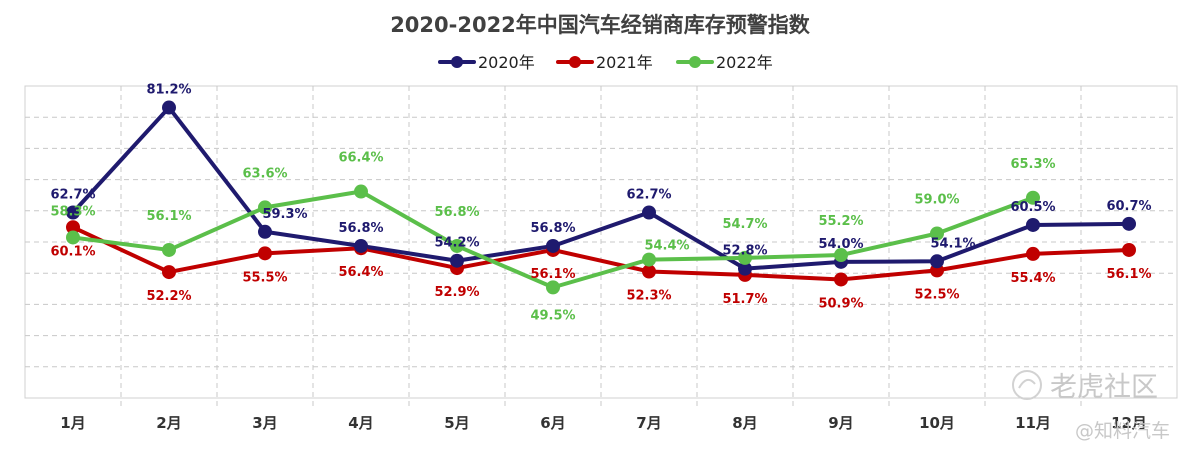  What do you see at coordinates (360, 423) in the screenshot?
I see `x-tick-label: 4月` at bounding box center [360, 423].